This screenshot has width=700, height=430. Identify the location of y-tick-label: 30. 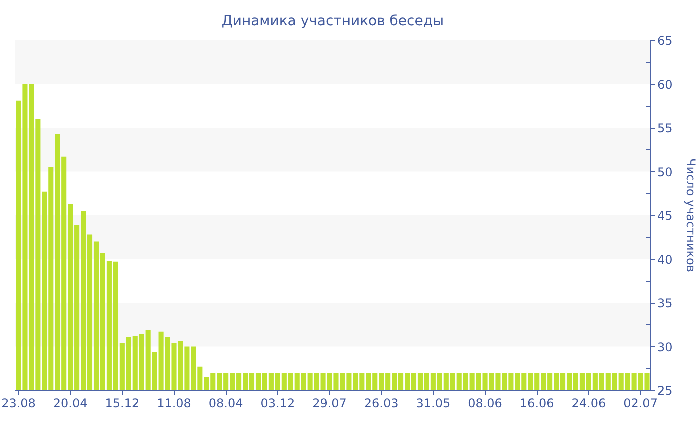
(665, 347).